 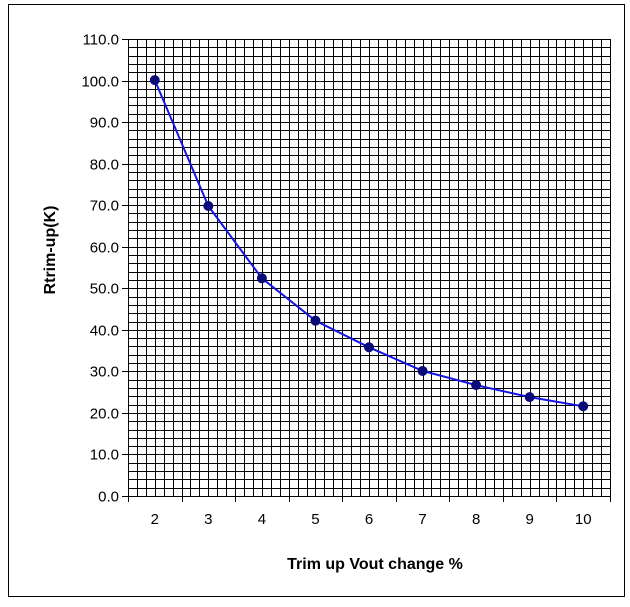 What do you see at coordinates (476, 519) in the screenshot?
I see `x-tick-label: 8` at bounding box center [476, 519].